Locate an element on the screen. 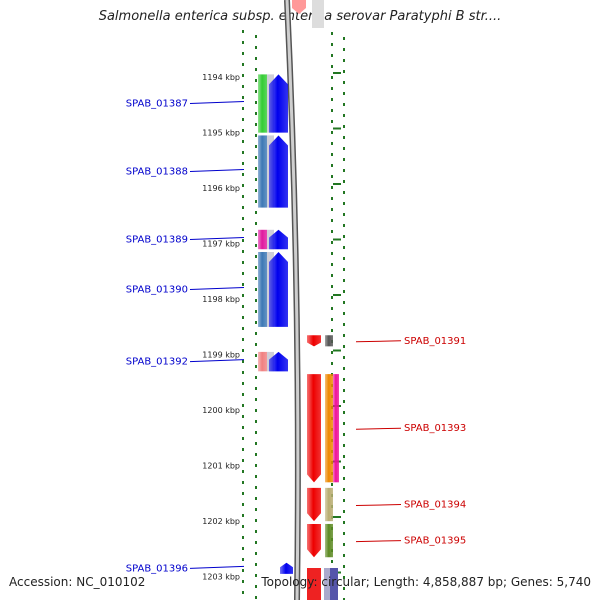 This screenshot has height=600, width=600. reverse-gene-label: SPAB_01395 is located at coordinates (435, 541).